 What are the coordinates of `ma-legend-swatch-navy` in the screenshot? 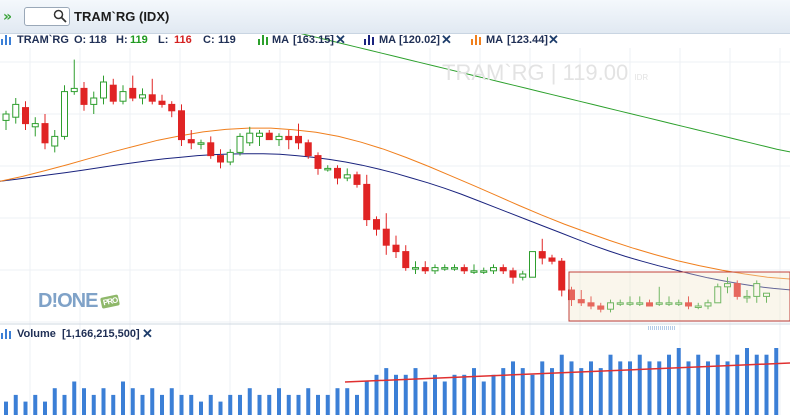 It's located at (369, 40).